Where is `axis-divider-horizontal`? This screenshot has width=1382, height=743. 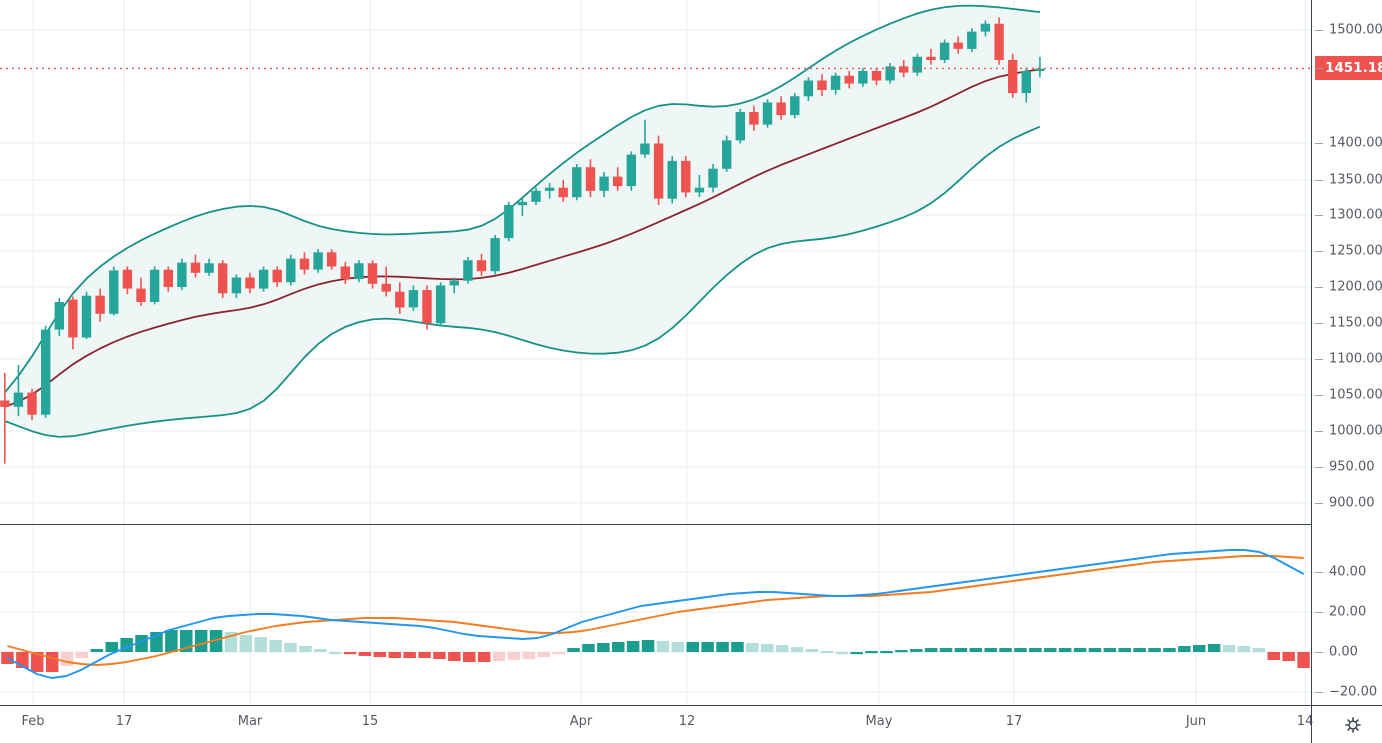
axis-divider-horizontal is located at coordinates (691, 705).